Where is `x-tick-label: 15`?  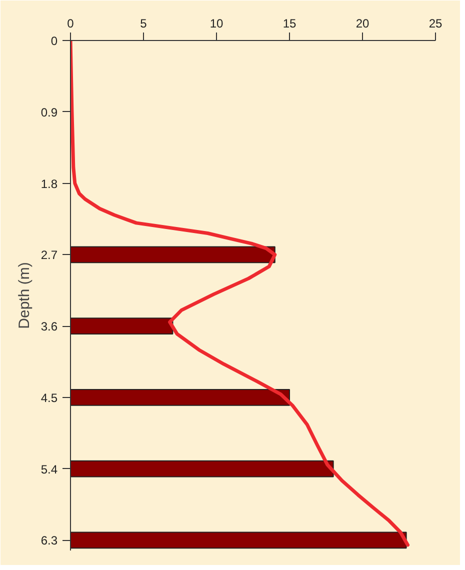 x-tick-label: 15 is located at coordinates (289, 23).